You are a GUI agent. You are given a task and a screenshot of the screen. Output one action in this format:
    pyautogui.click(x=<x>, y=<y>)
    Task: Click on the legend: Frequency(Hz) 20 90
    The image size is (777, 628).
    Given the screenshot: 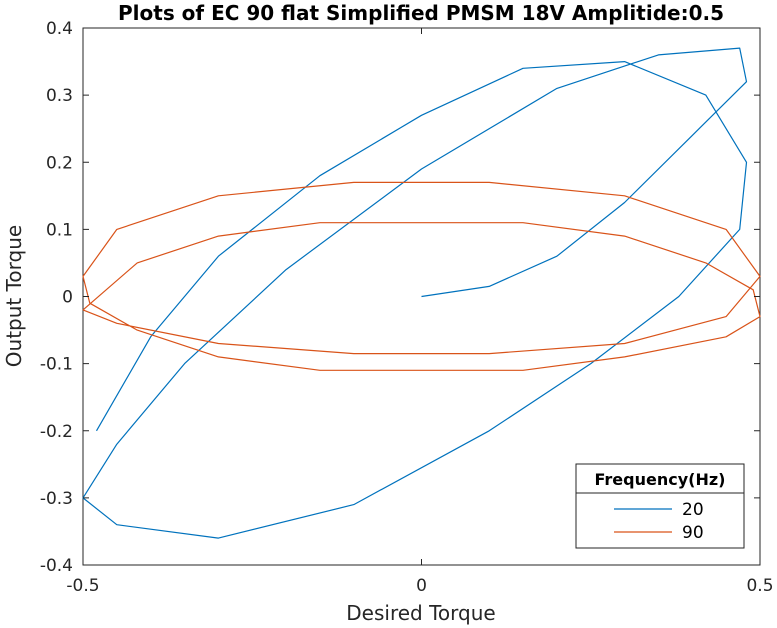 What is the action you would take?
    pyautogui.click(x=660, y=506)
    